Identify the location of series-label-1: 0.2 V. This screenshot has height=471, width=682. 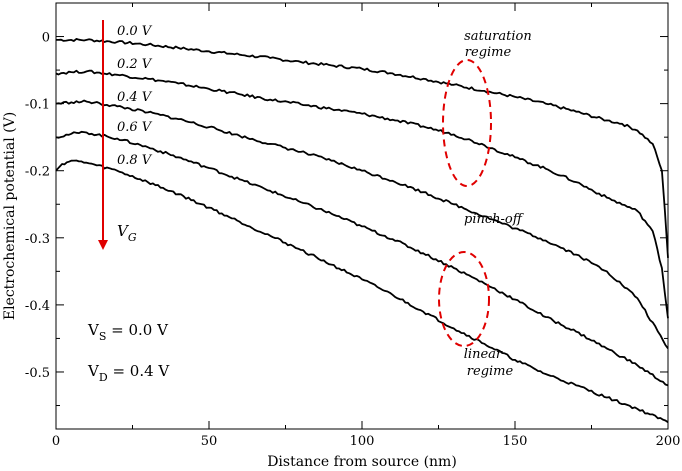
(135, 64).